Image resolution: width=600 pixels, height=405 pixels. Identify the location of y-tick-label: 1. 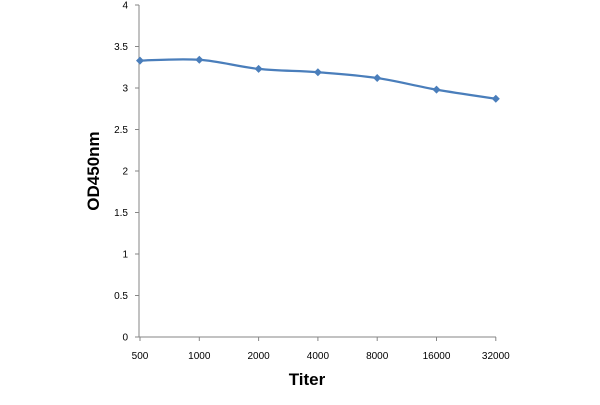
(125, 255).